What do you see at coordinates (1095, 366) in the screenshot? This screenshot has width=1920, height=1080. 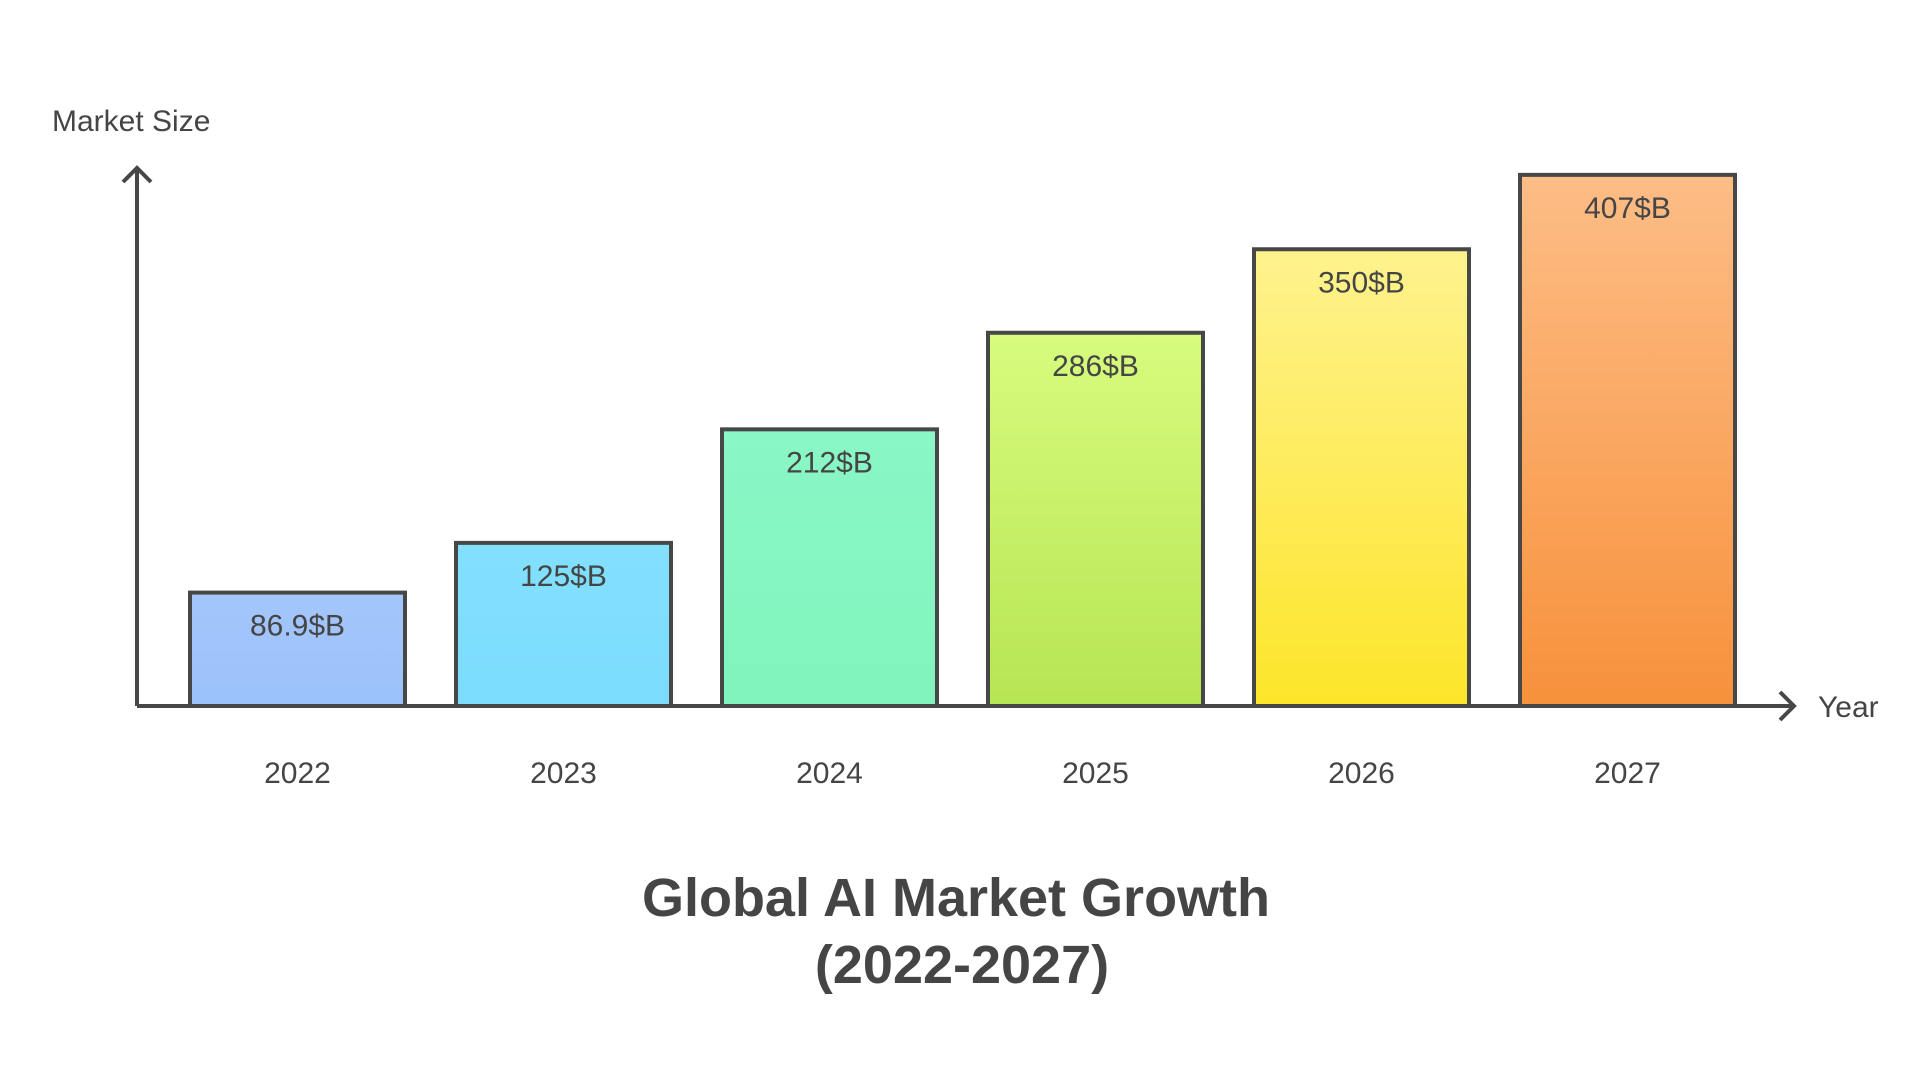 I see `bar-value-label: 286$B` at bounding box center [1095, 366].